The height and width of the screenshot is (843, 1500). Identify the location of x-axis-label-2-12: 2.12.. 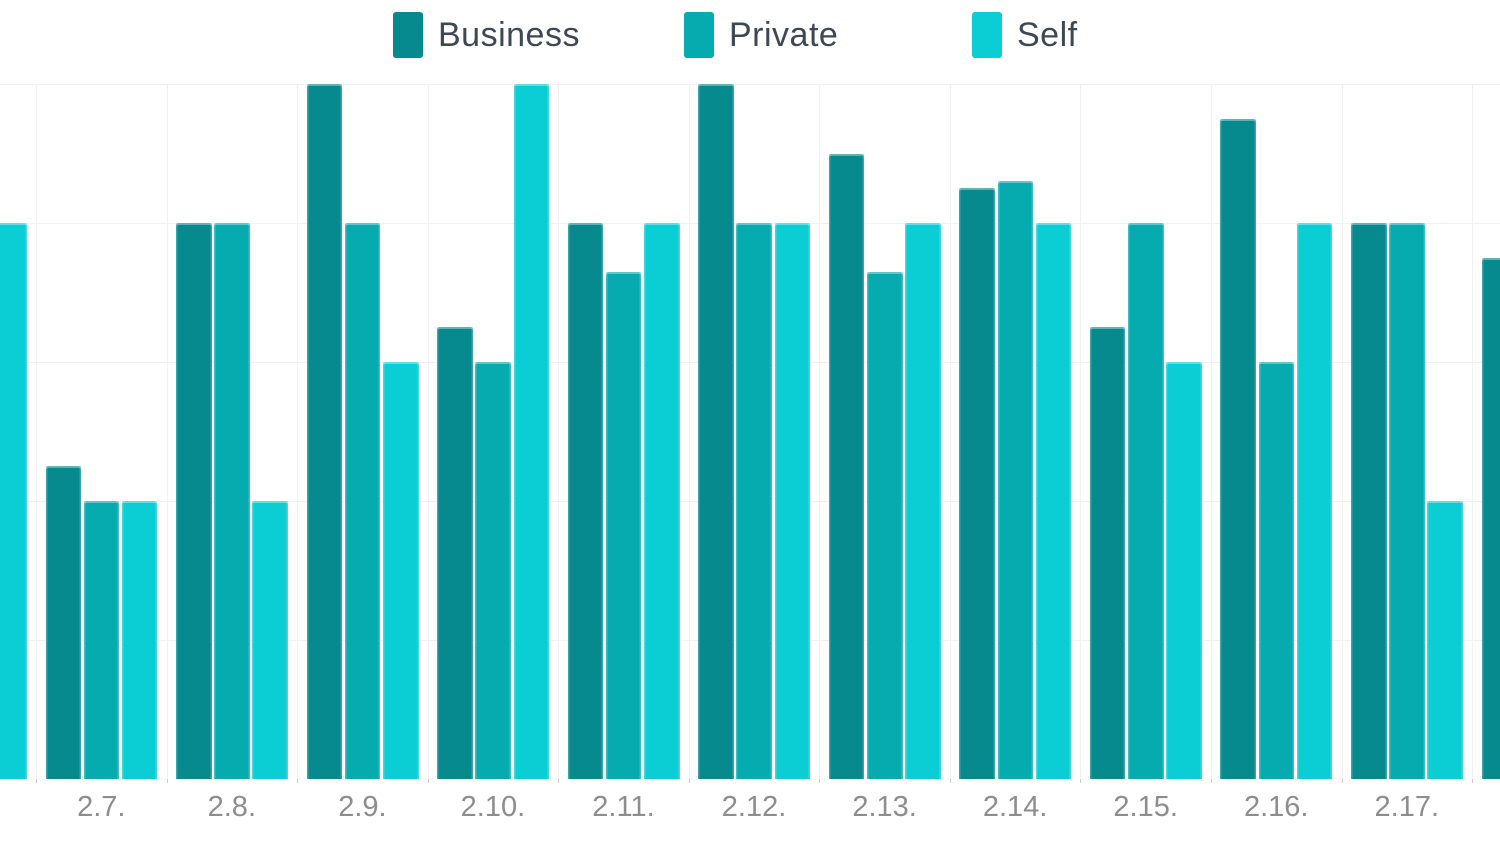
(754, 807).